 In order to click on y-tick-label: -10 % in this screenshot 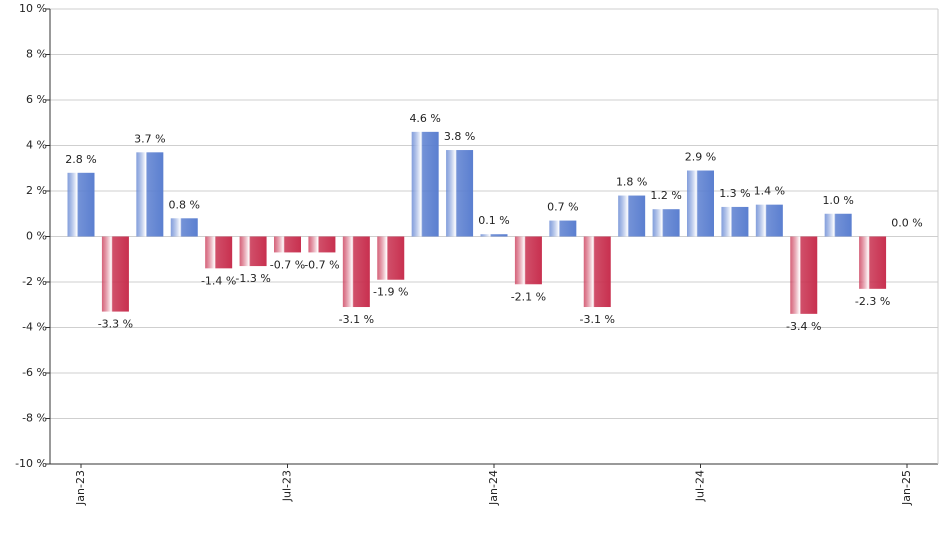, I will do `click(31, 463)`.